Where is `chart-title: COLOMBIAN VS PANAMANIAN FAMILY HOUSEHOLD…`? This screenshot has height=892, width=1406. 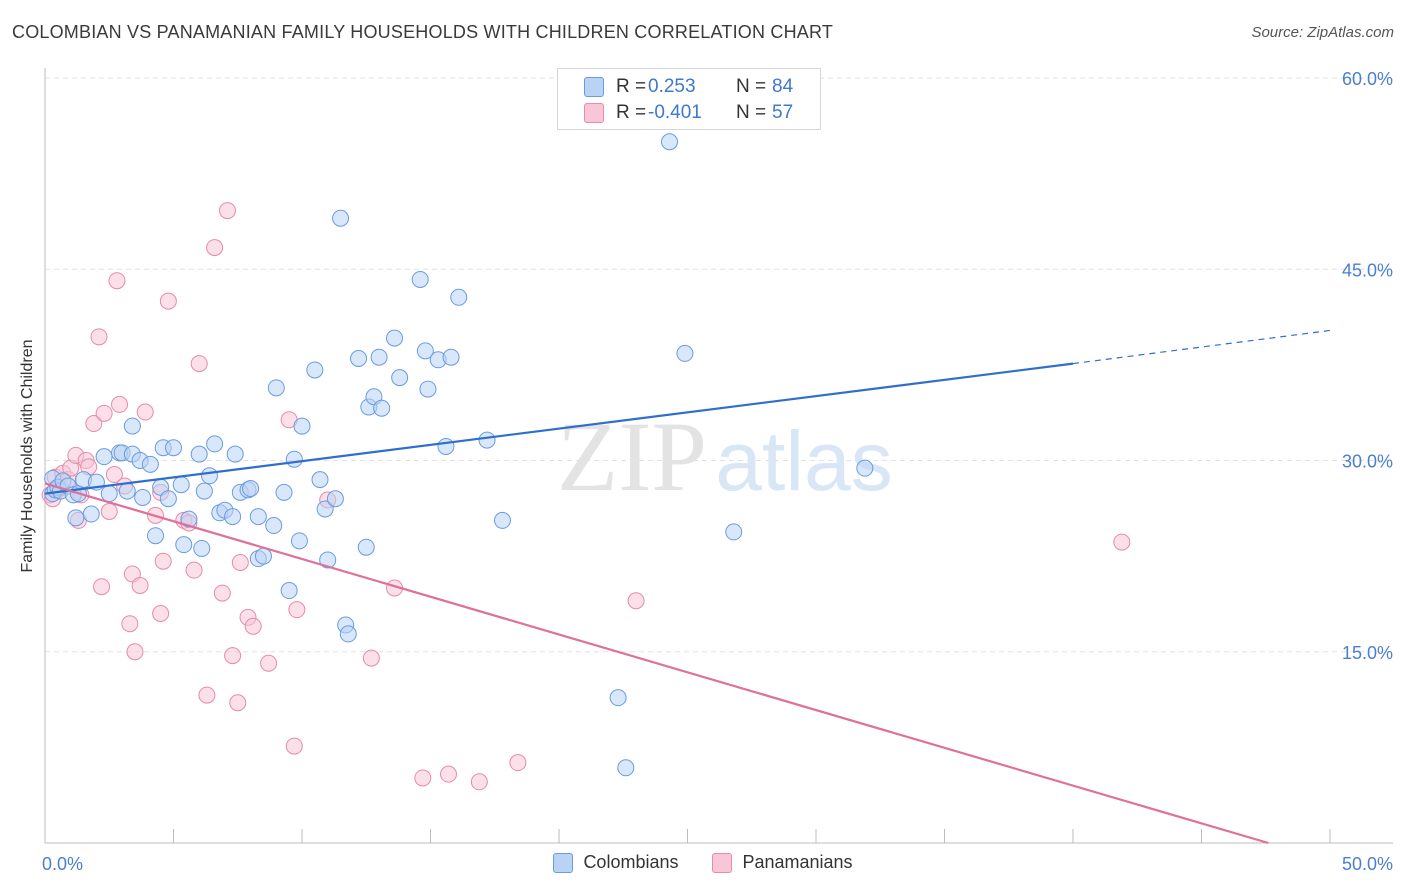
chart-title: COLOMBIAN VS PANAMANIAN FAMILY HOUSEHOLD… is located at coordinates (423, 32).